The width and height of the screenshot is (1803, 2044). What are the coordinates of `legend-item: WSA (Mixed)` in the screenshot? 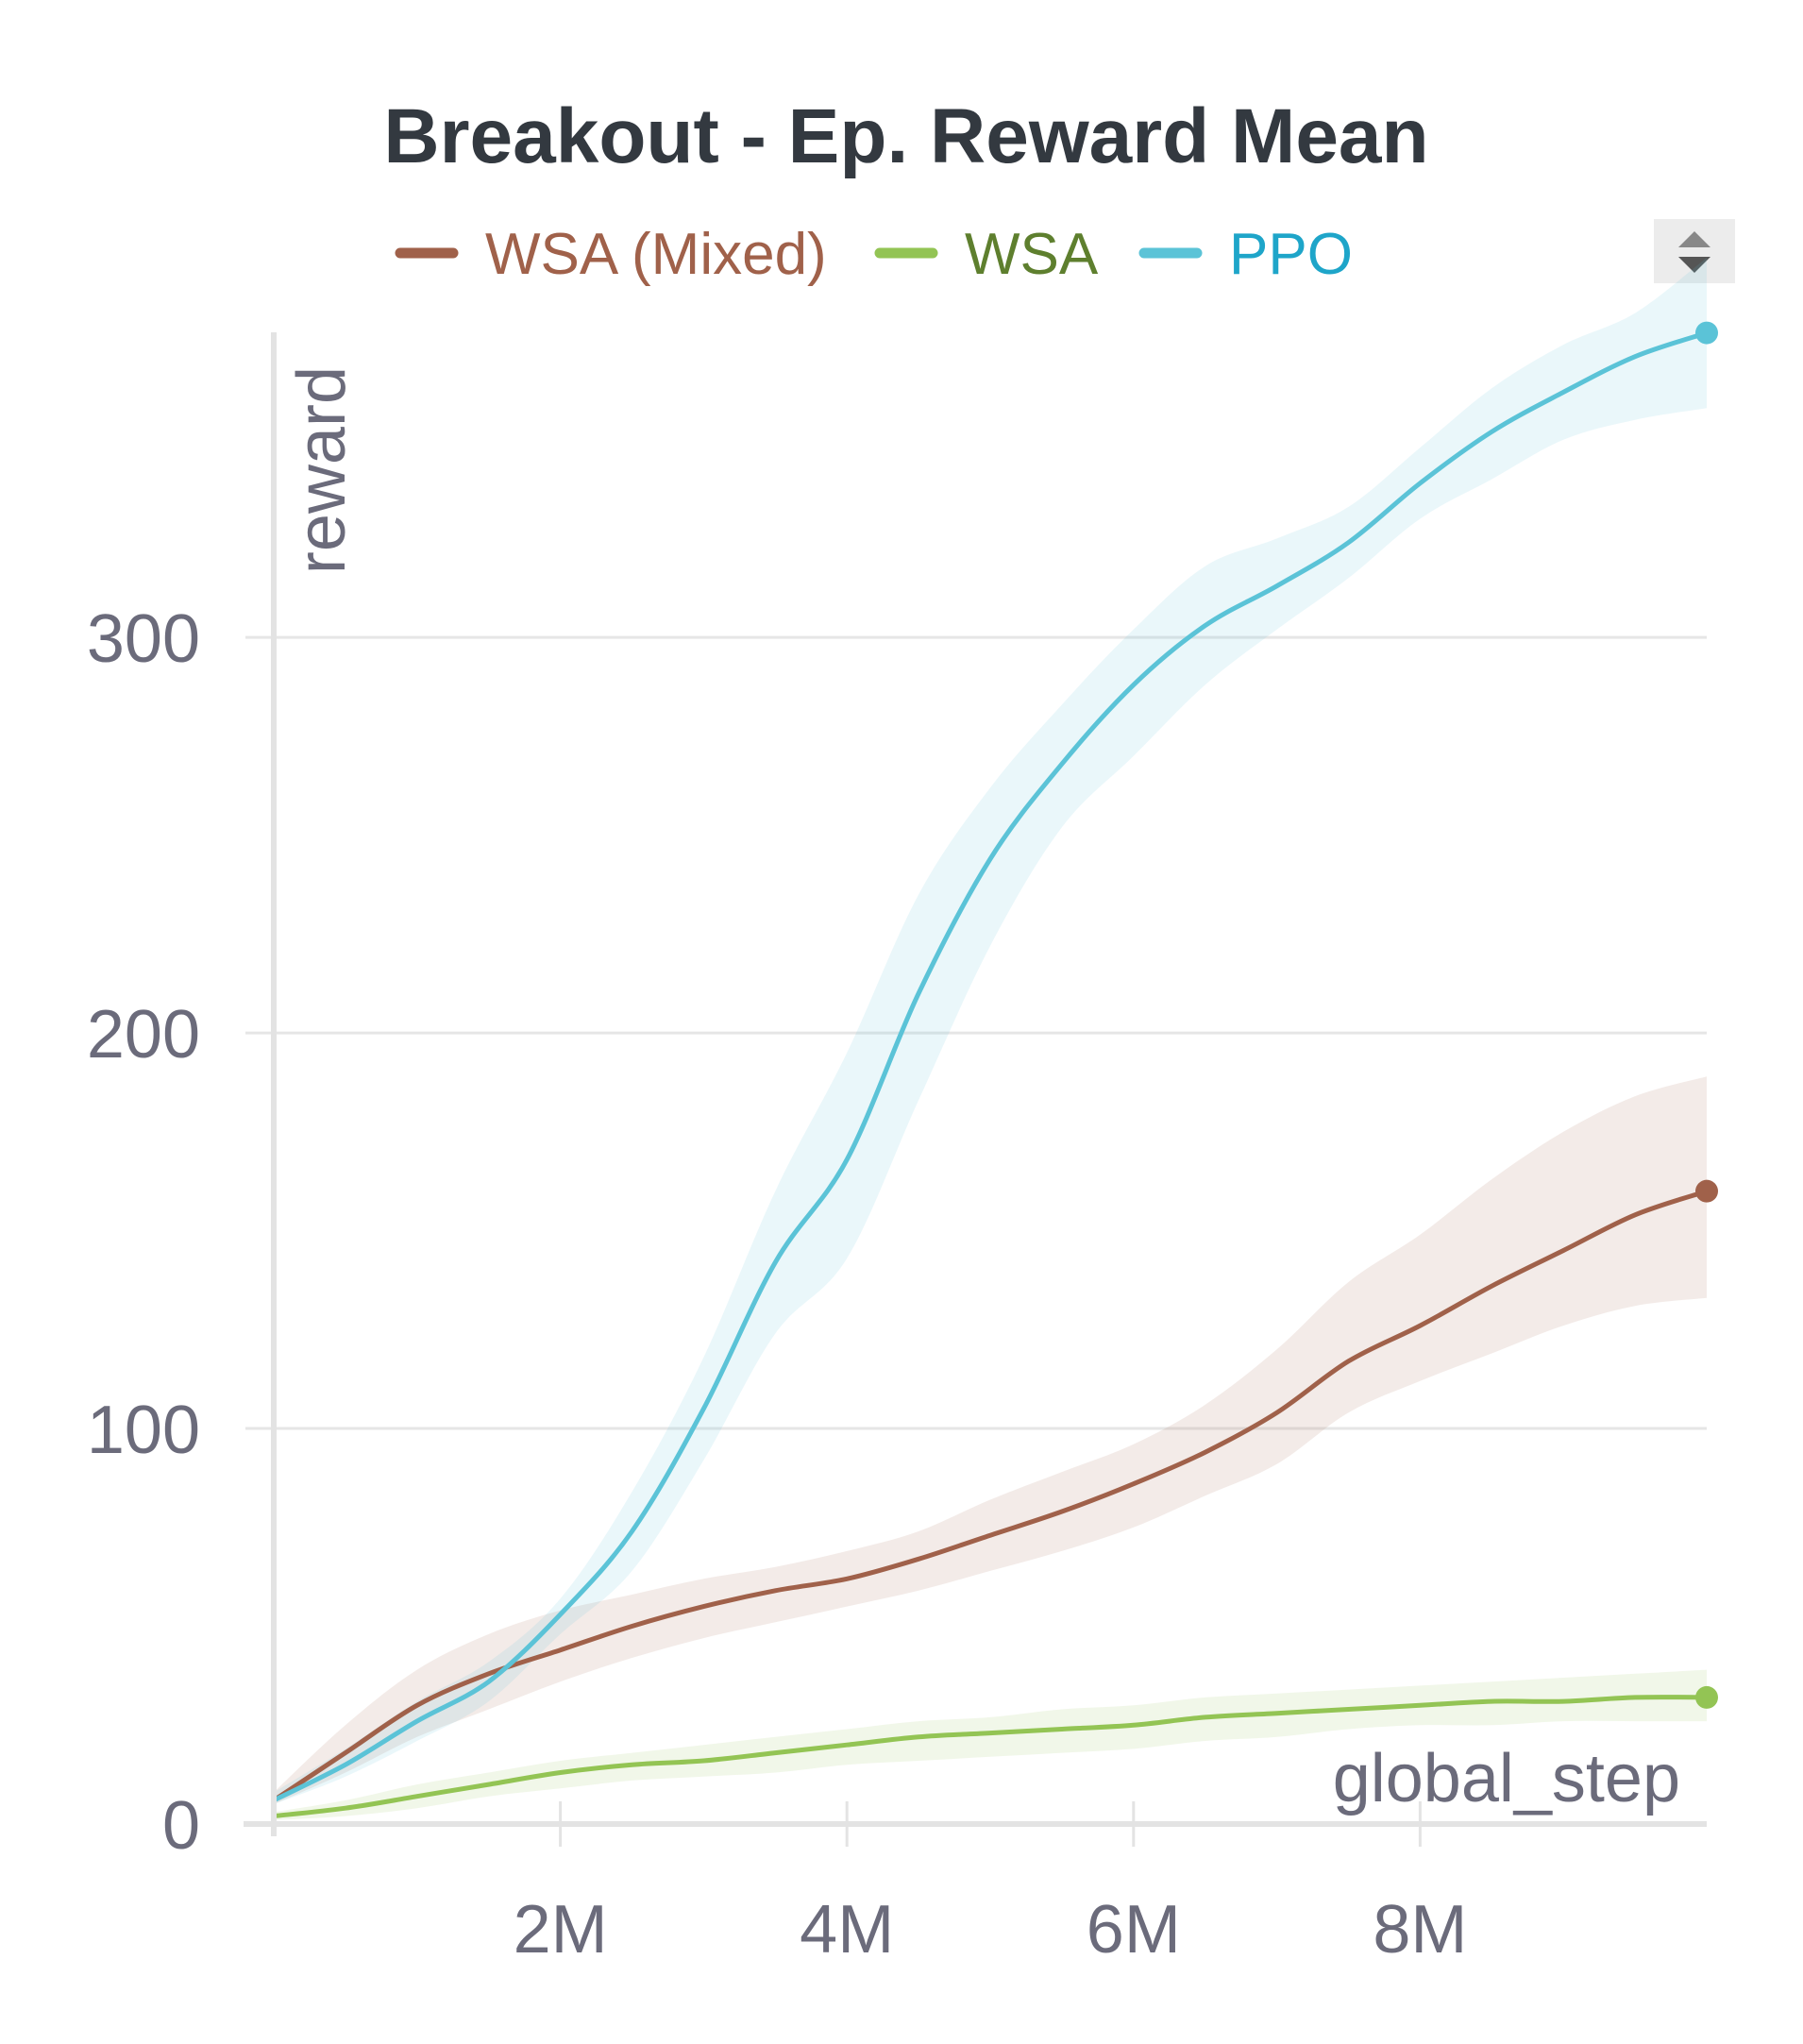 It's located at (611, 254).